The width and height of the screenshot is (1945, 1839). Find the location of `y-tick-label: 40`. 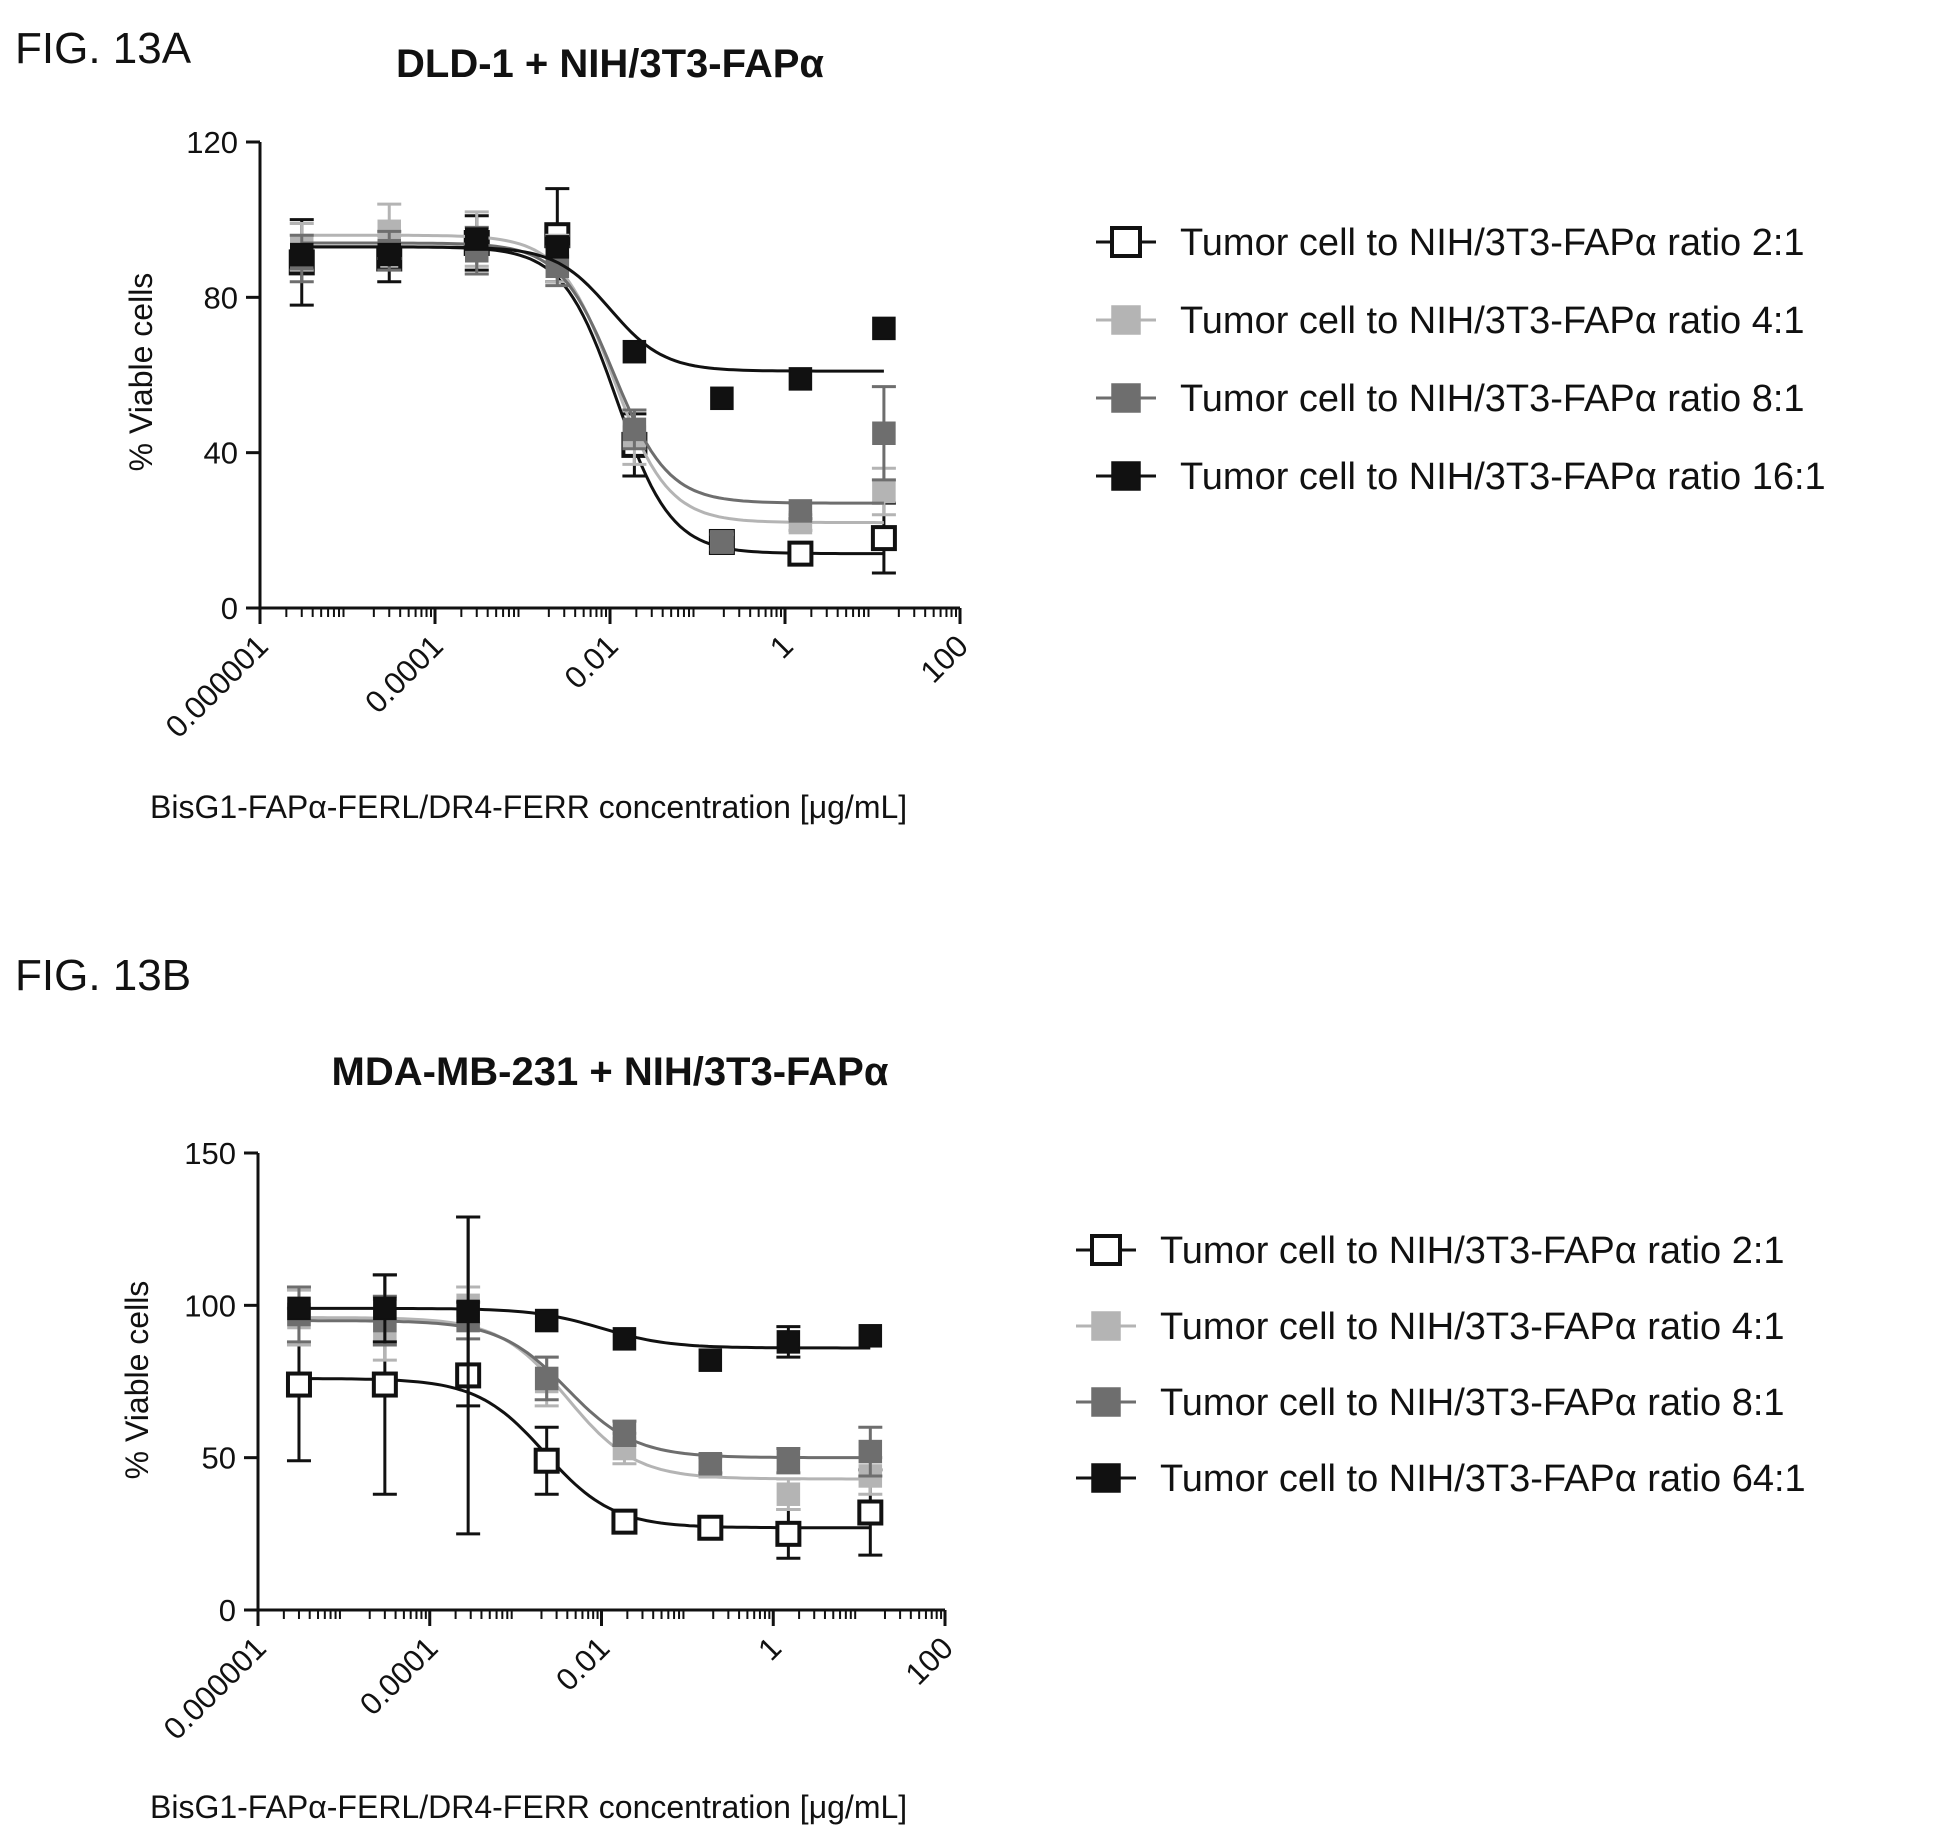

y-tick-label: 40 is located at coordinates (221, 453).